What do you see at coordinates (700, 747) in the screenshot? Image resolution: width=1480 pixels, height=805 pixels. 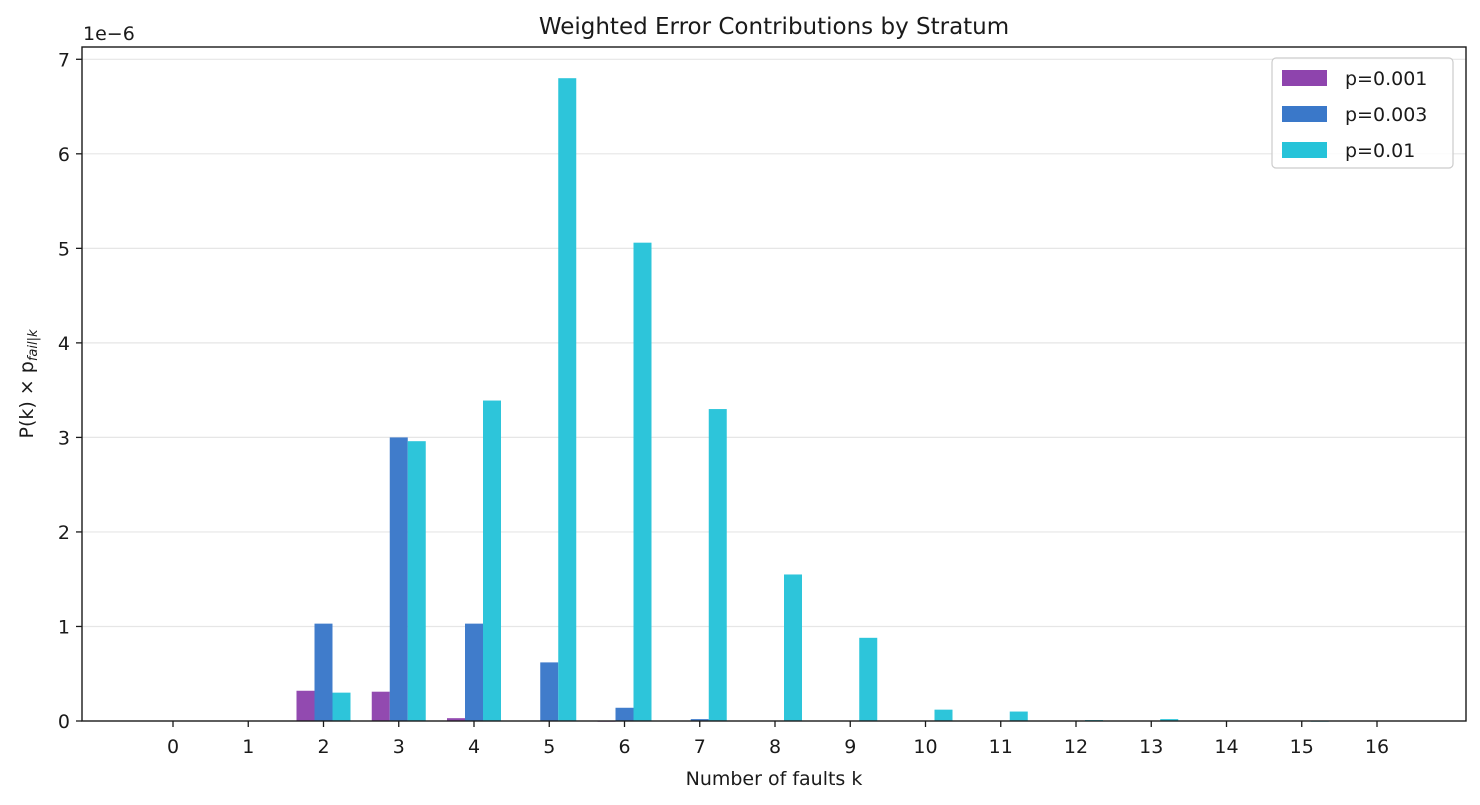 I see `x-tick-label: 7` at bounding box center [700, 747].